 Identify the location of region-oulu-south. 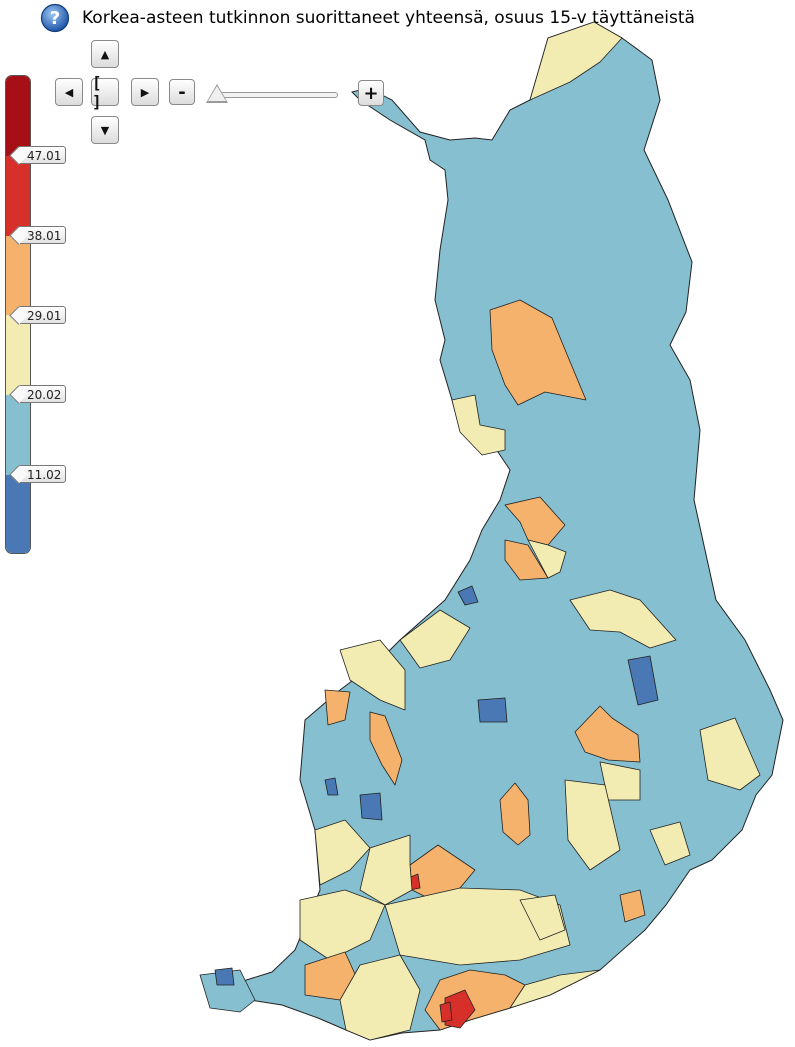
(526, 560).